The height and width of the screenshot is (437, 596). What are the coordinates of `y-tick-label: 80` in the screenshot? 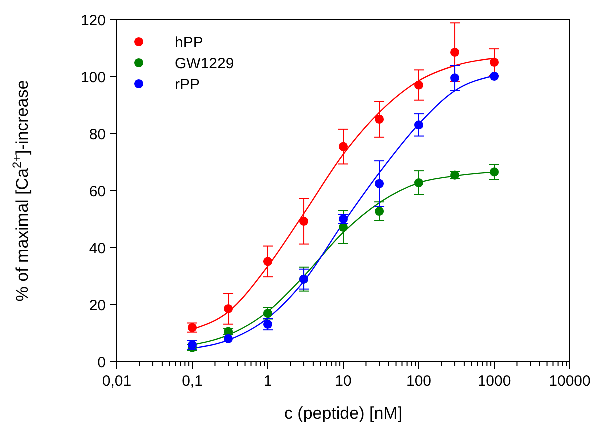 It's located at (97, 135).